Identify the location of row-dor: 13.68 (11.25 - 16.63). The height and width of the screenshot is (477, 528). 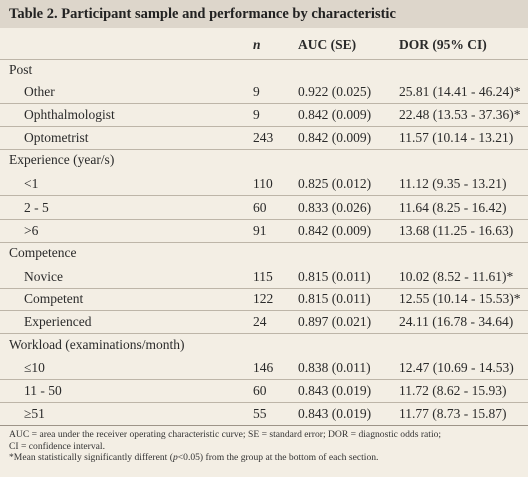
(456, 230).